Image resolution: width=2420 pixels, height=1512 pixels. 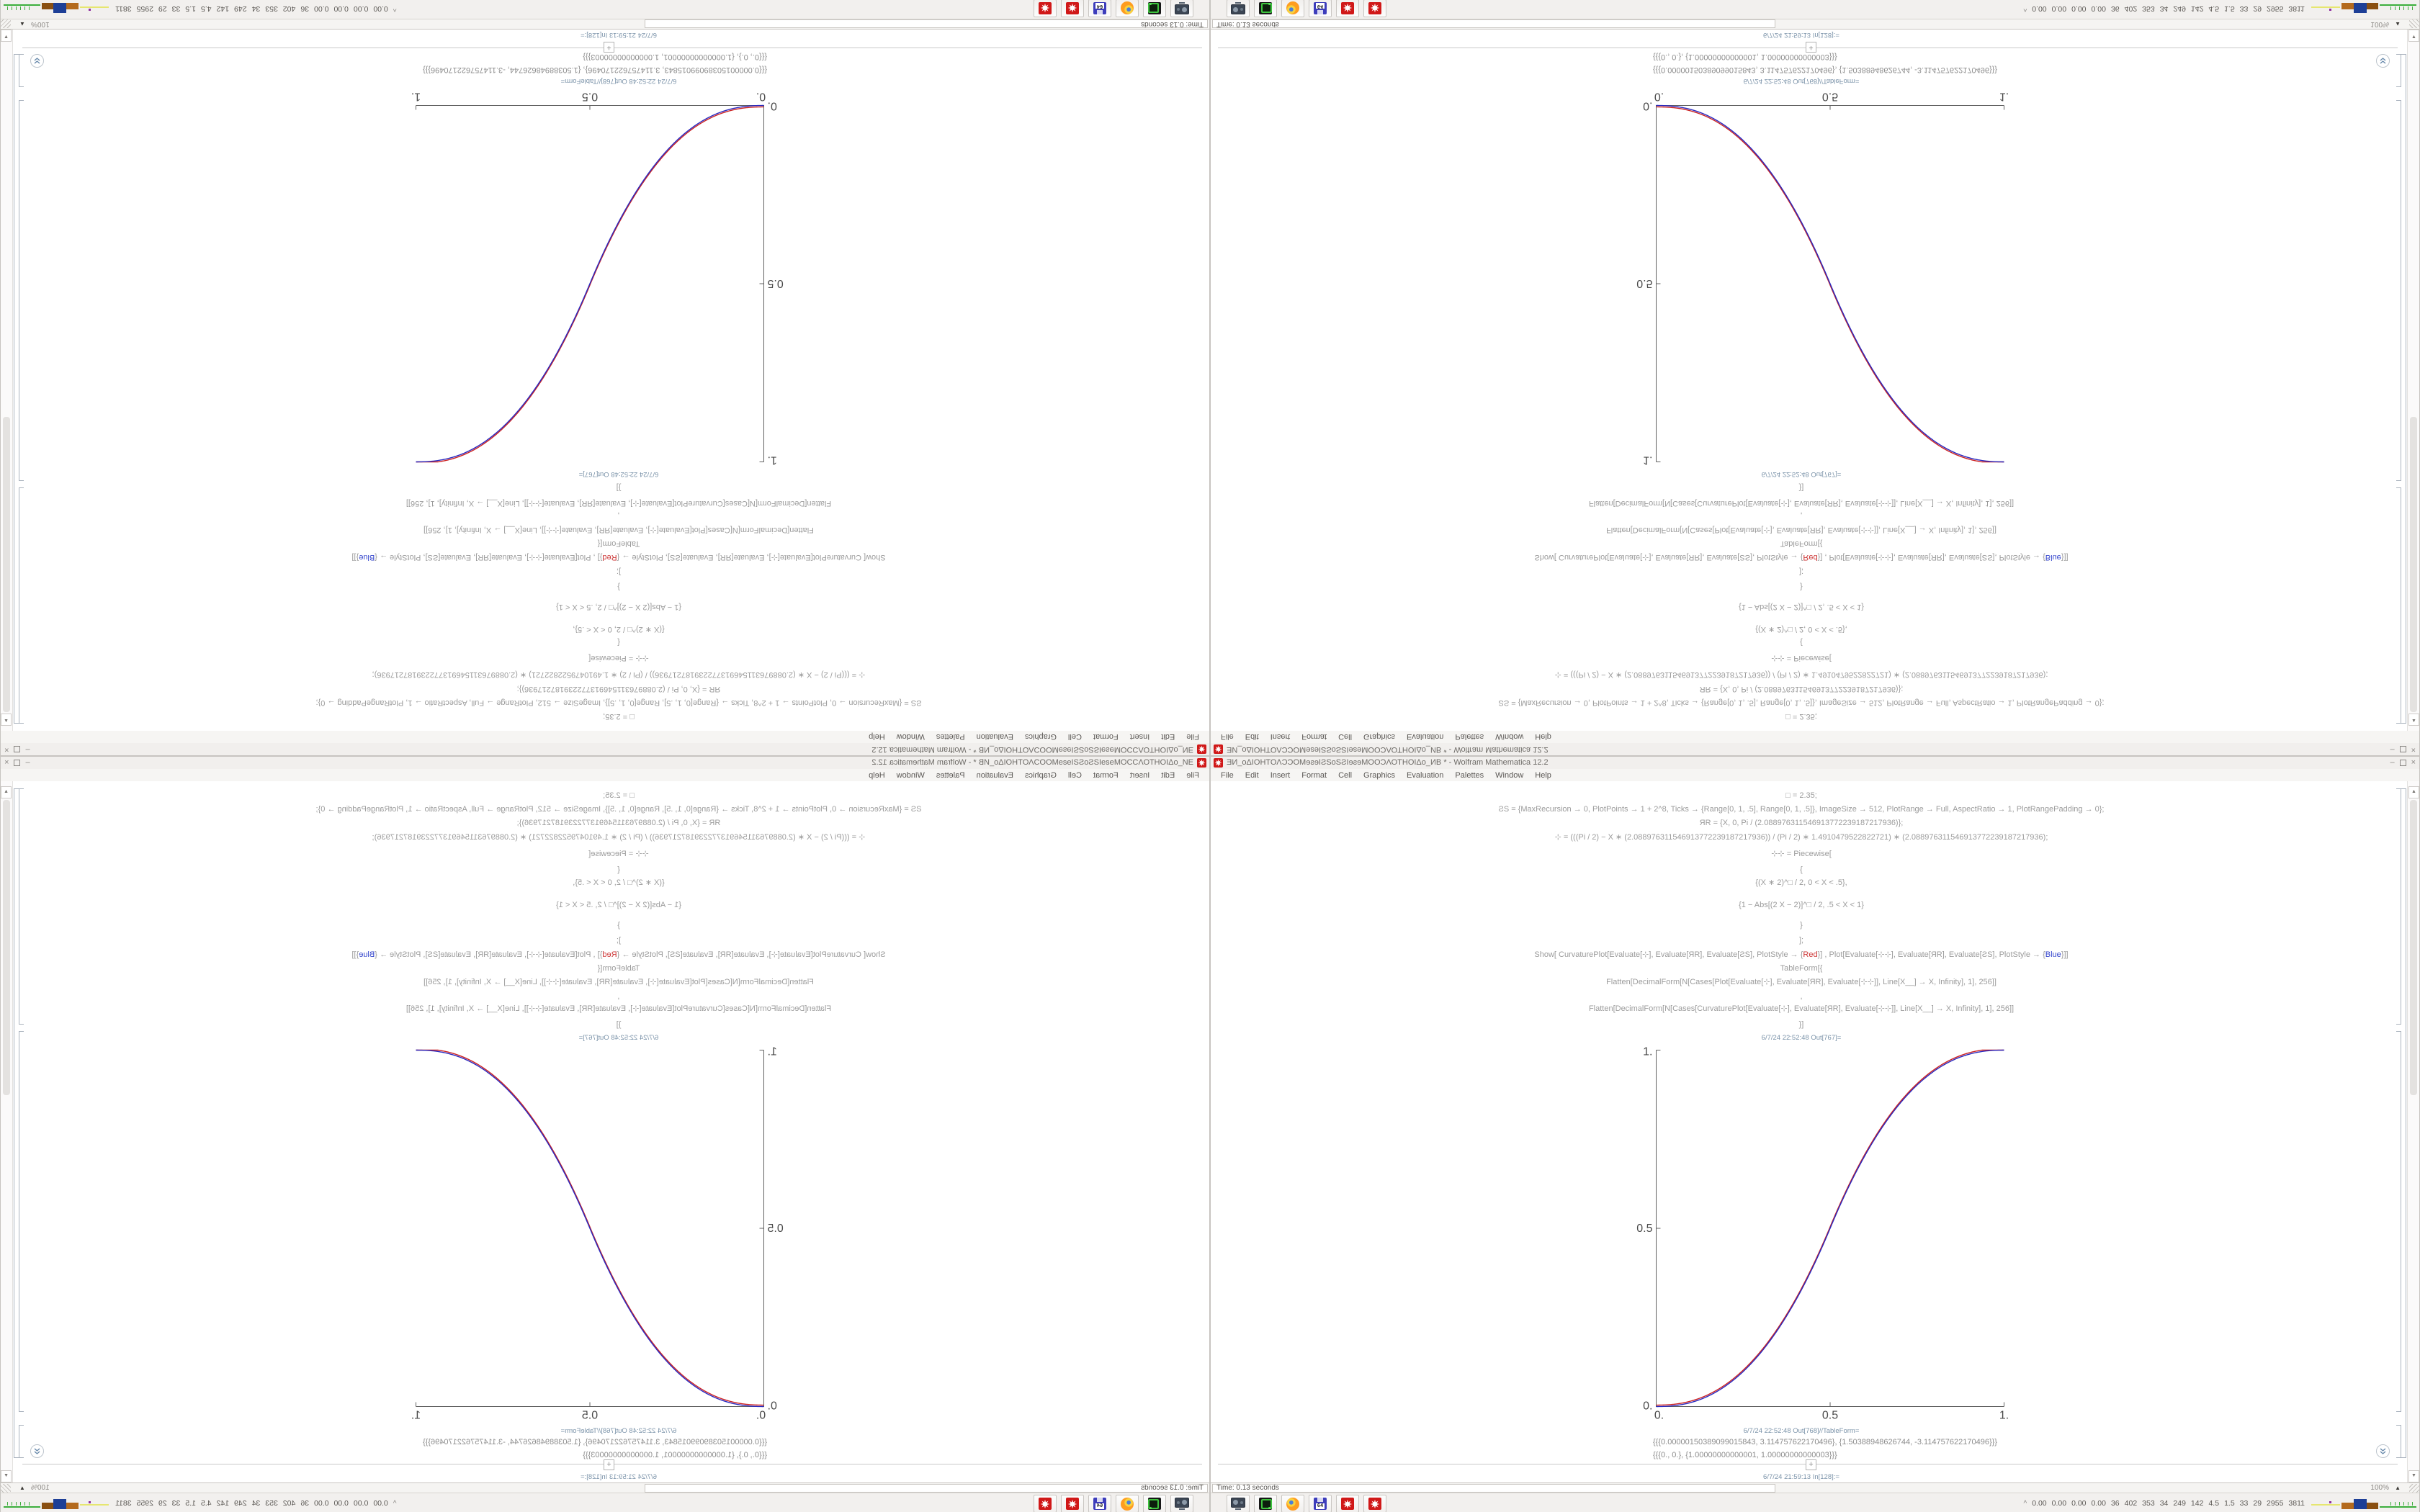 What do you see at coordinates (1168, 775) in the screenshot?
I see `menu-item-edit: Edit` at bounding box center [1168, 775].